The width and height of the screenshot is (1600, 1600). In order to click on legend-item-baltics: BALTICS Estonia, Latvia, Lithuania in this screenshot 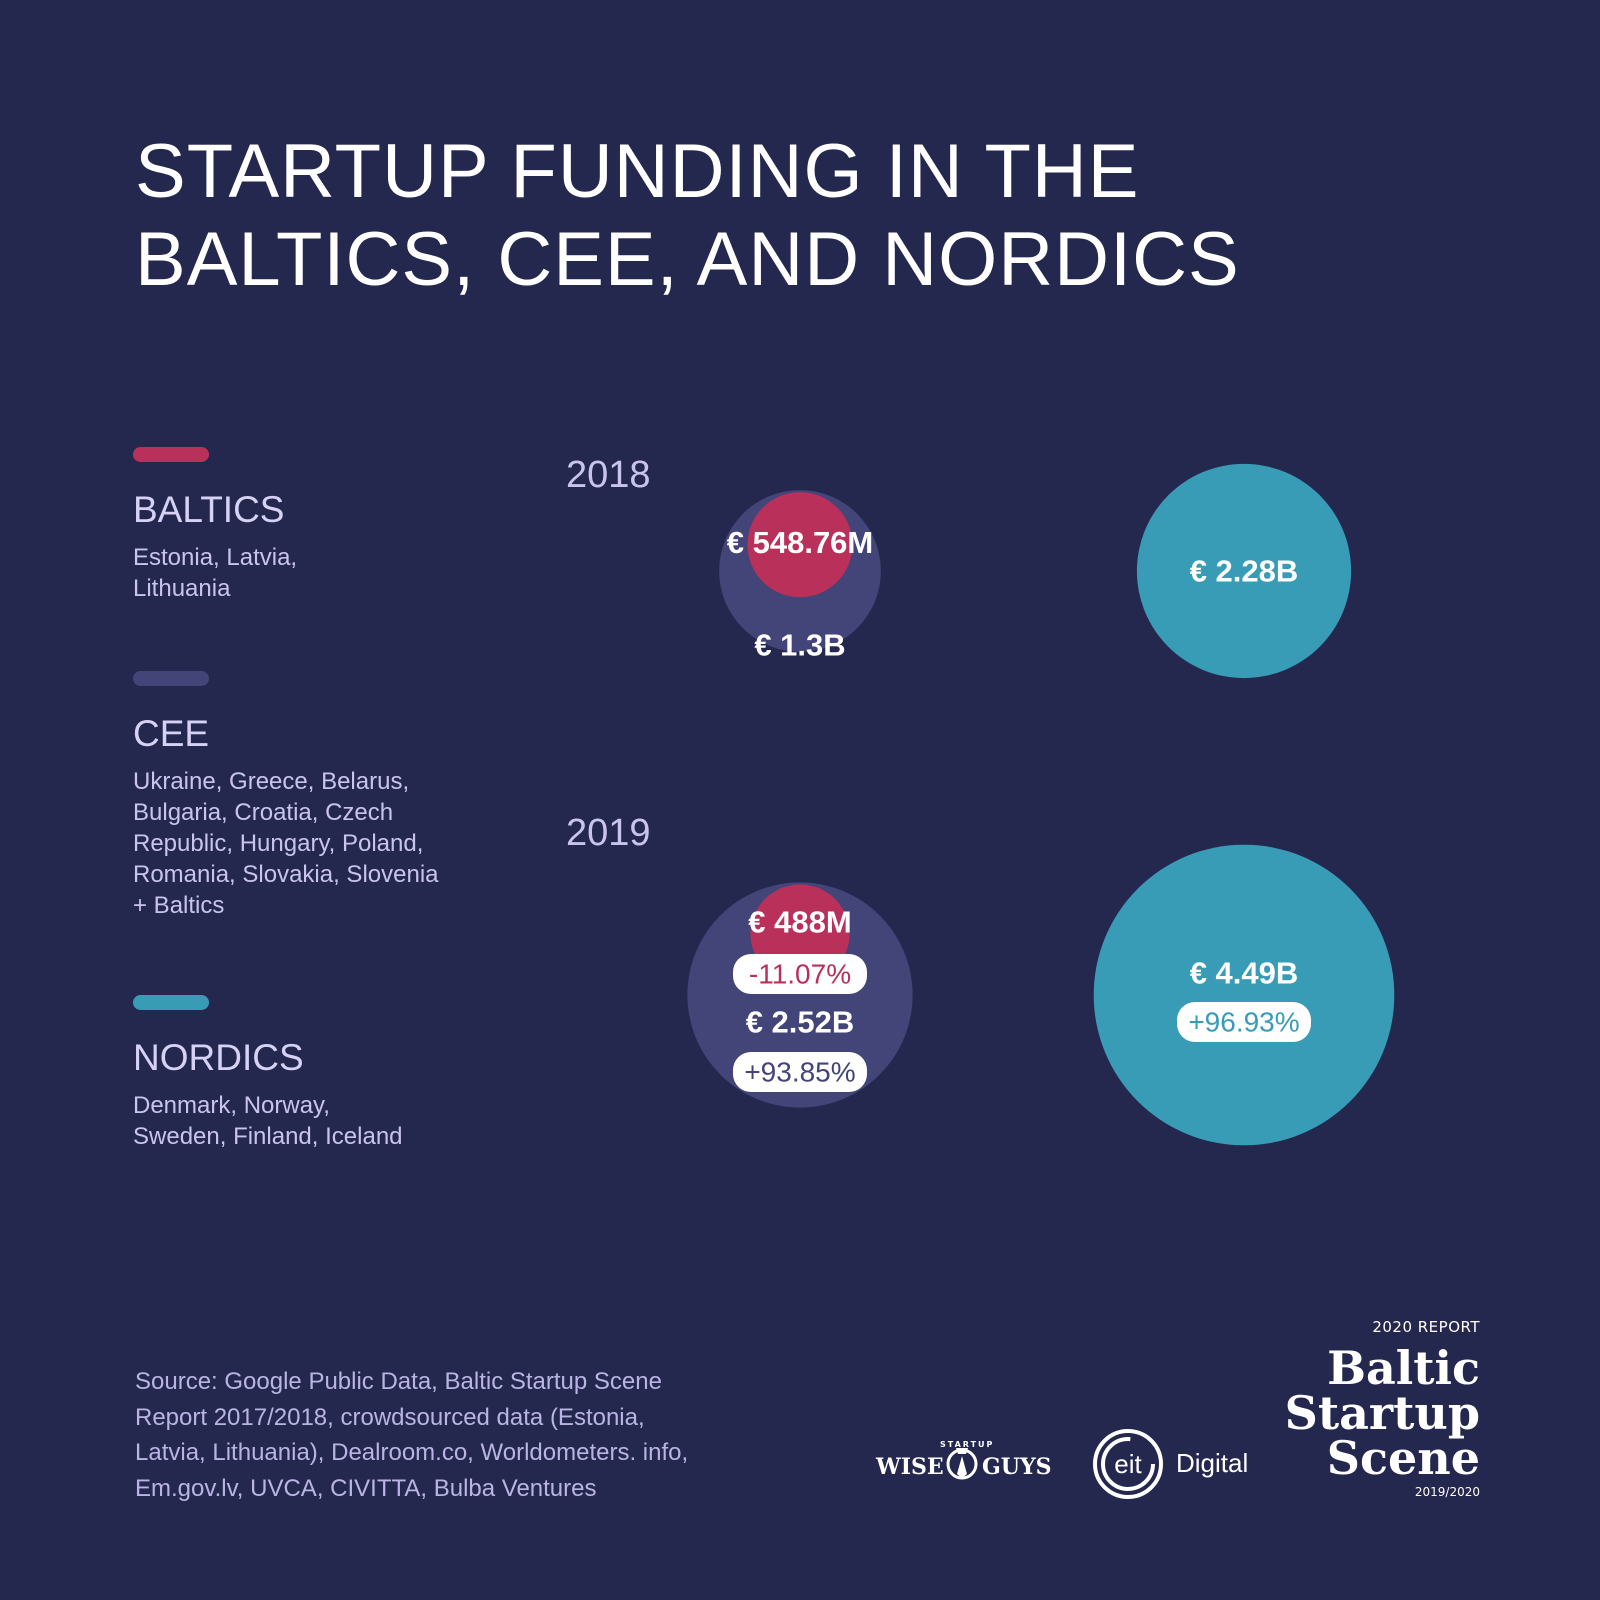, I will do `click(303, 525)`.